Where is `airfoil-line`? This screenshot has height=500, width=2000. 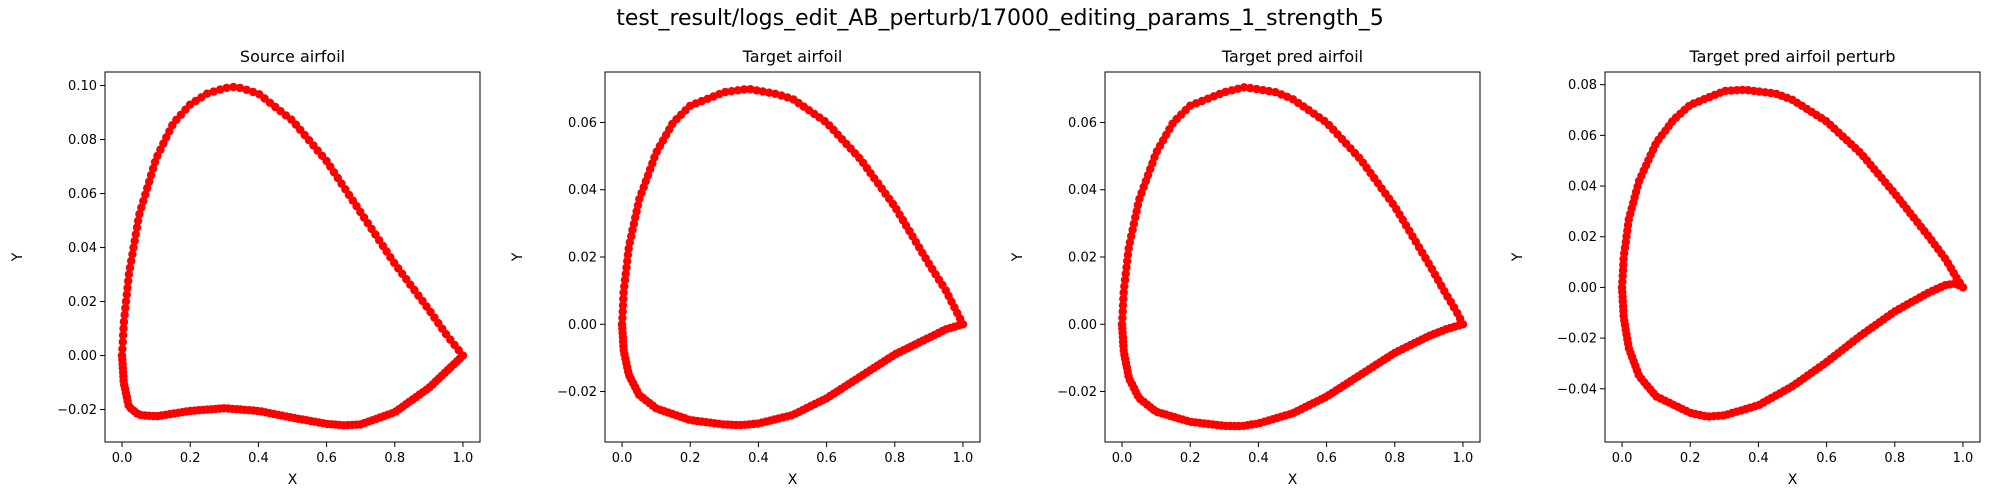 airfoil-line is located at coordinates (1792, 253).